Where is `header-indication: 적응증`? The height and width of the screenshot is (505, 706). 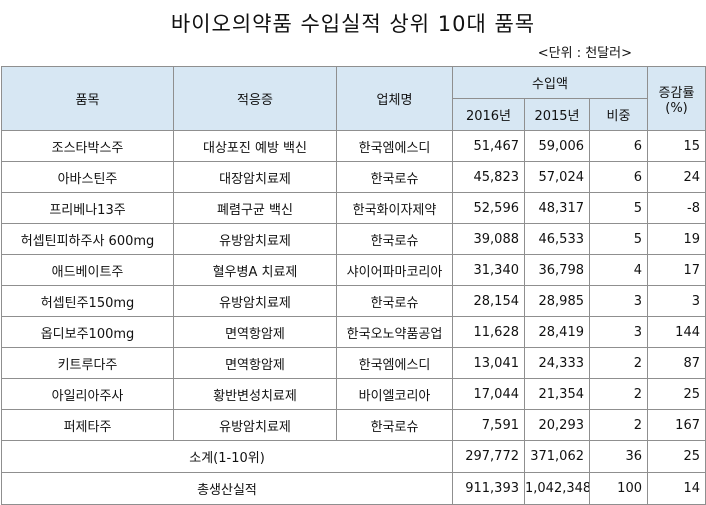
header-indication: 적응증 is located at coordinates (255, 98).